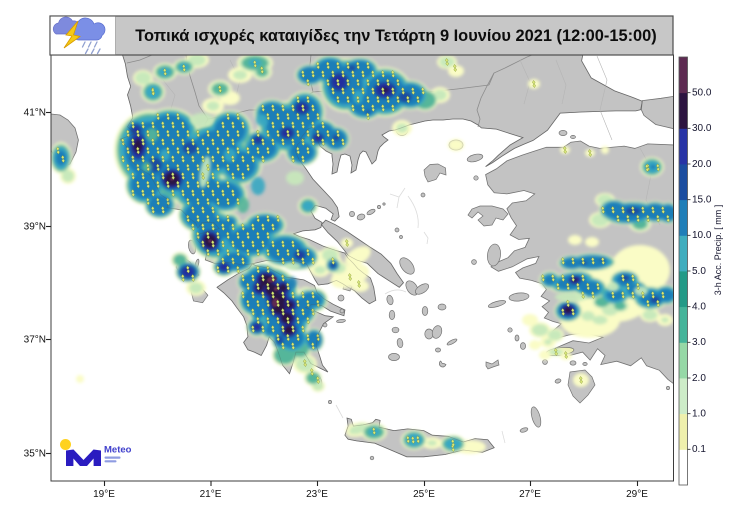 The width and height of the screenshot is (734, 516). I want to click on svg-text: 37°N, so click(35, 340).